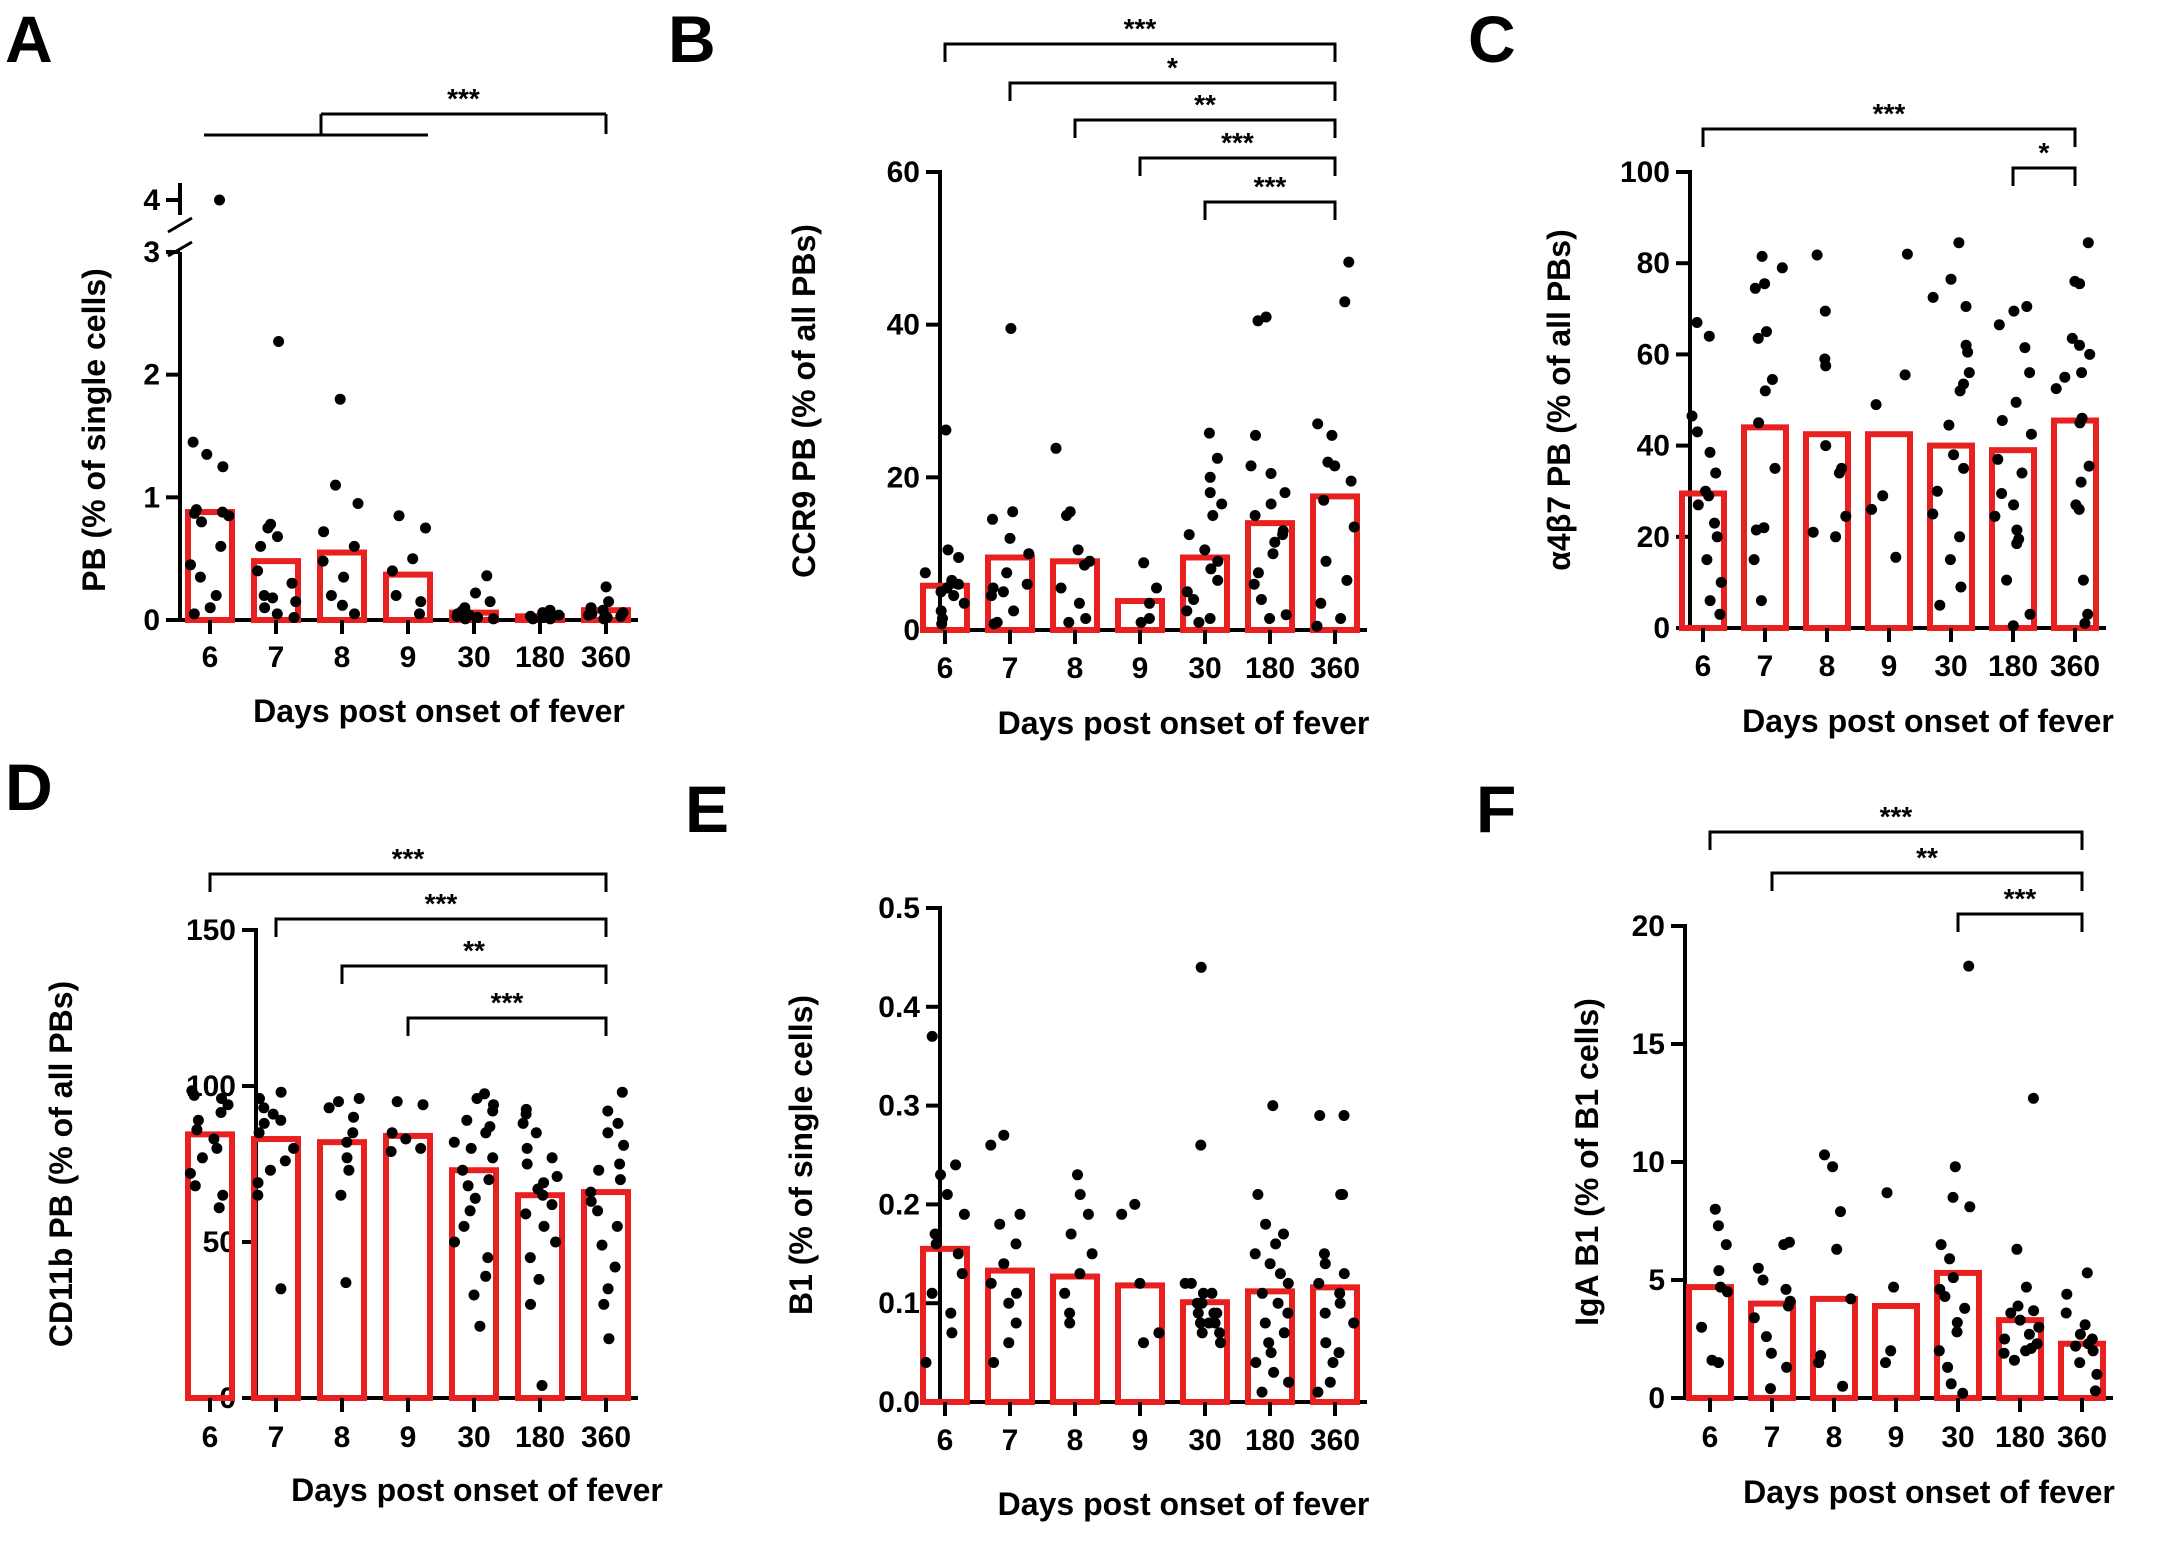  I want to click on axis-break-mark, so click(180, 225).